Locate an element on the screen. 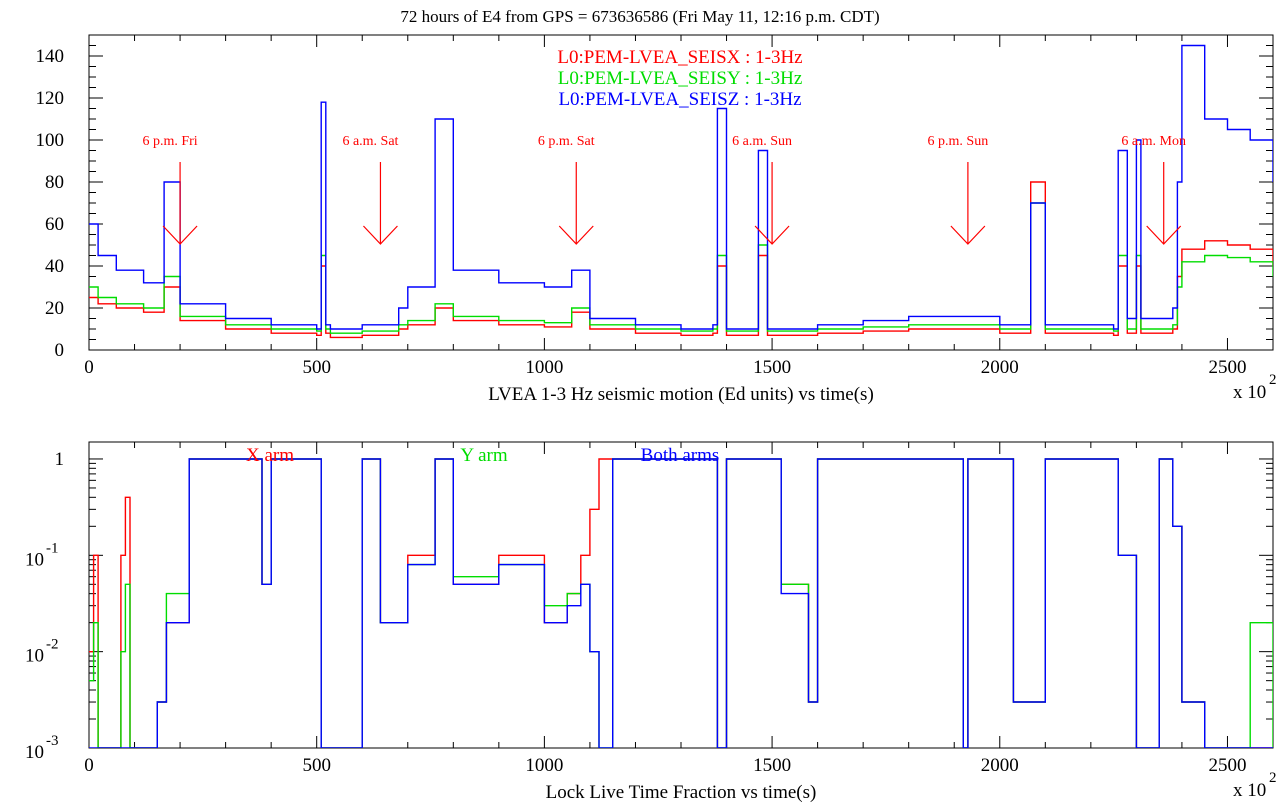 The height and width of the screenshot is (810, 1281). legend-entry: Y arm is located at coordinates (484, 455).